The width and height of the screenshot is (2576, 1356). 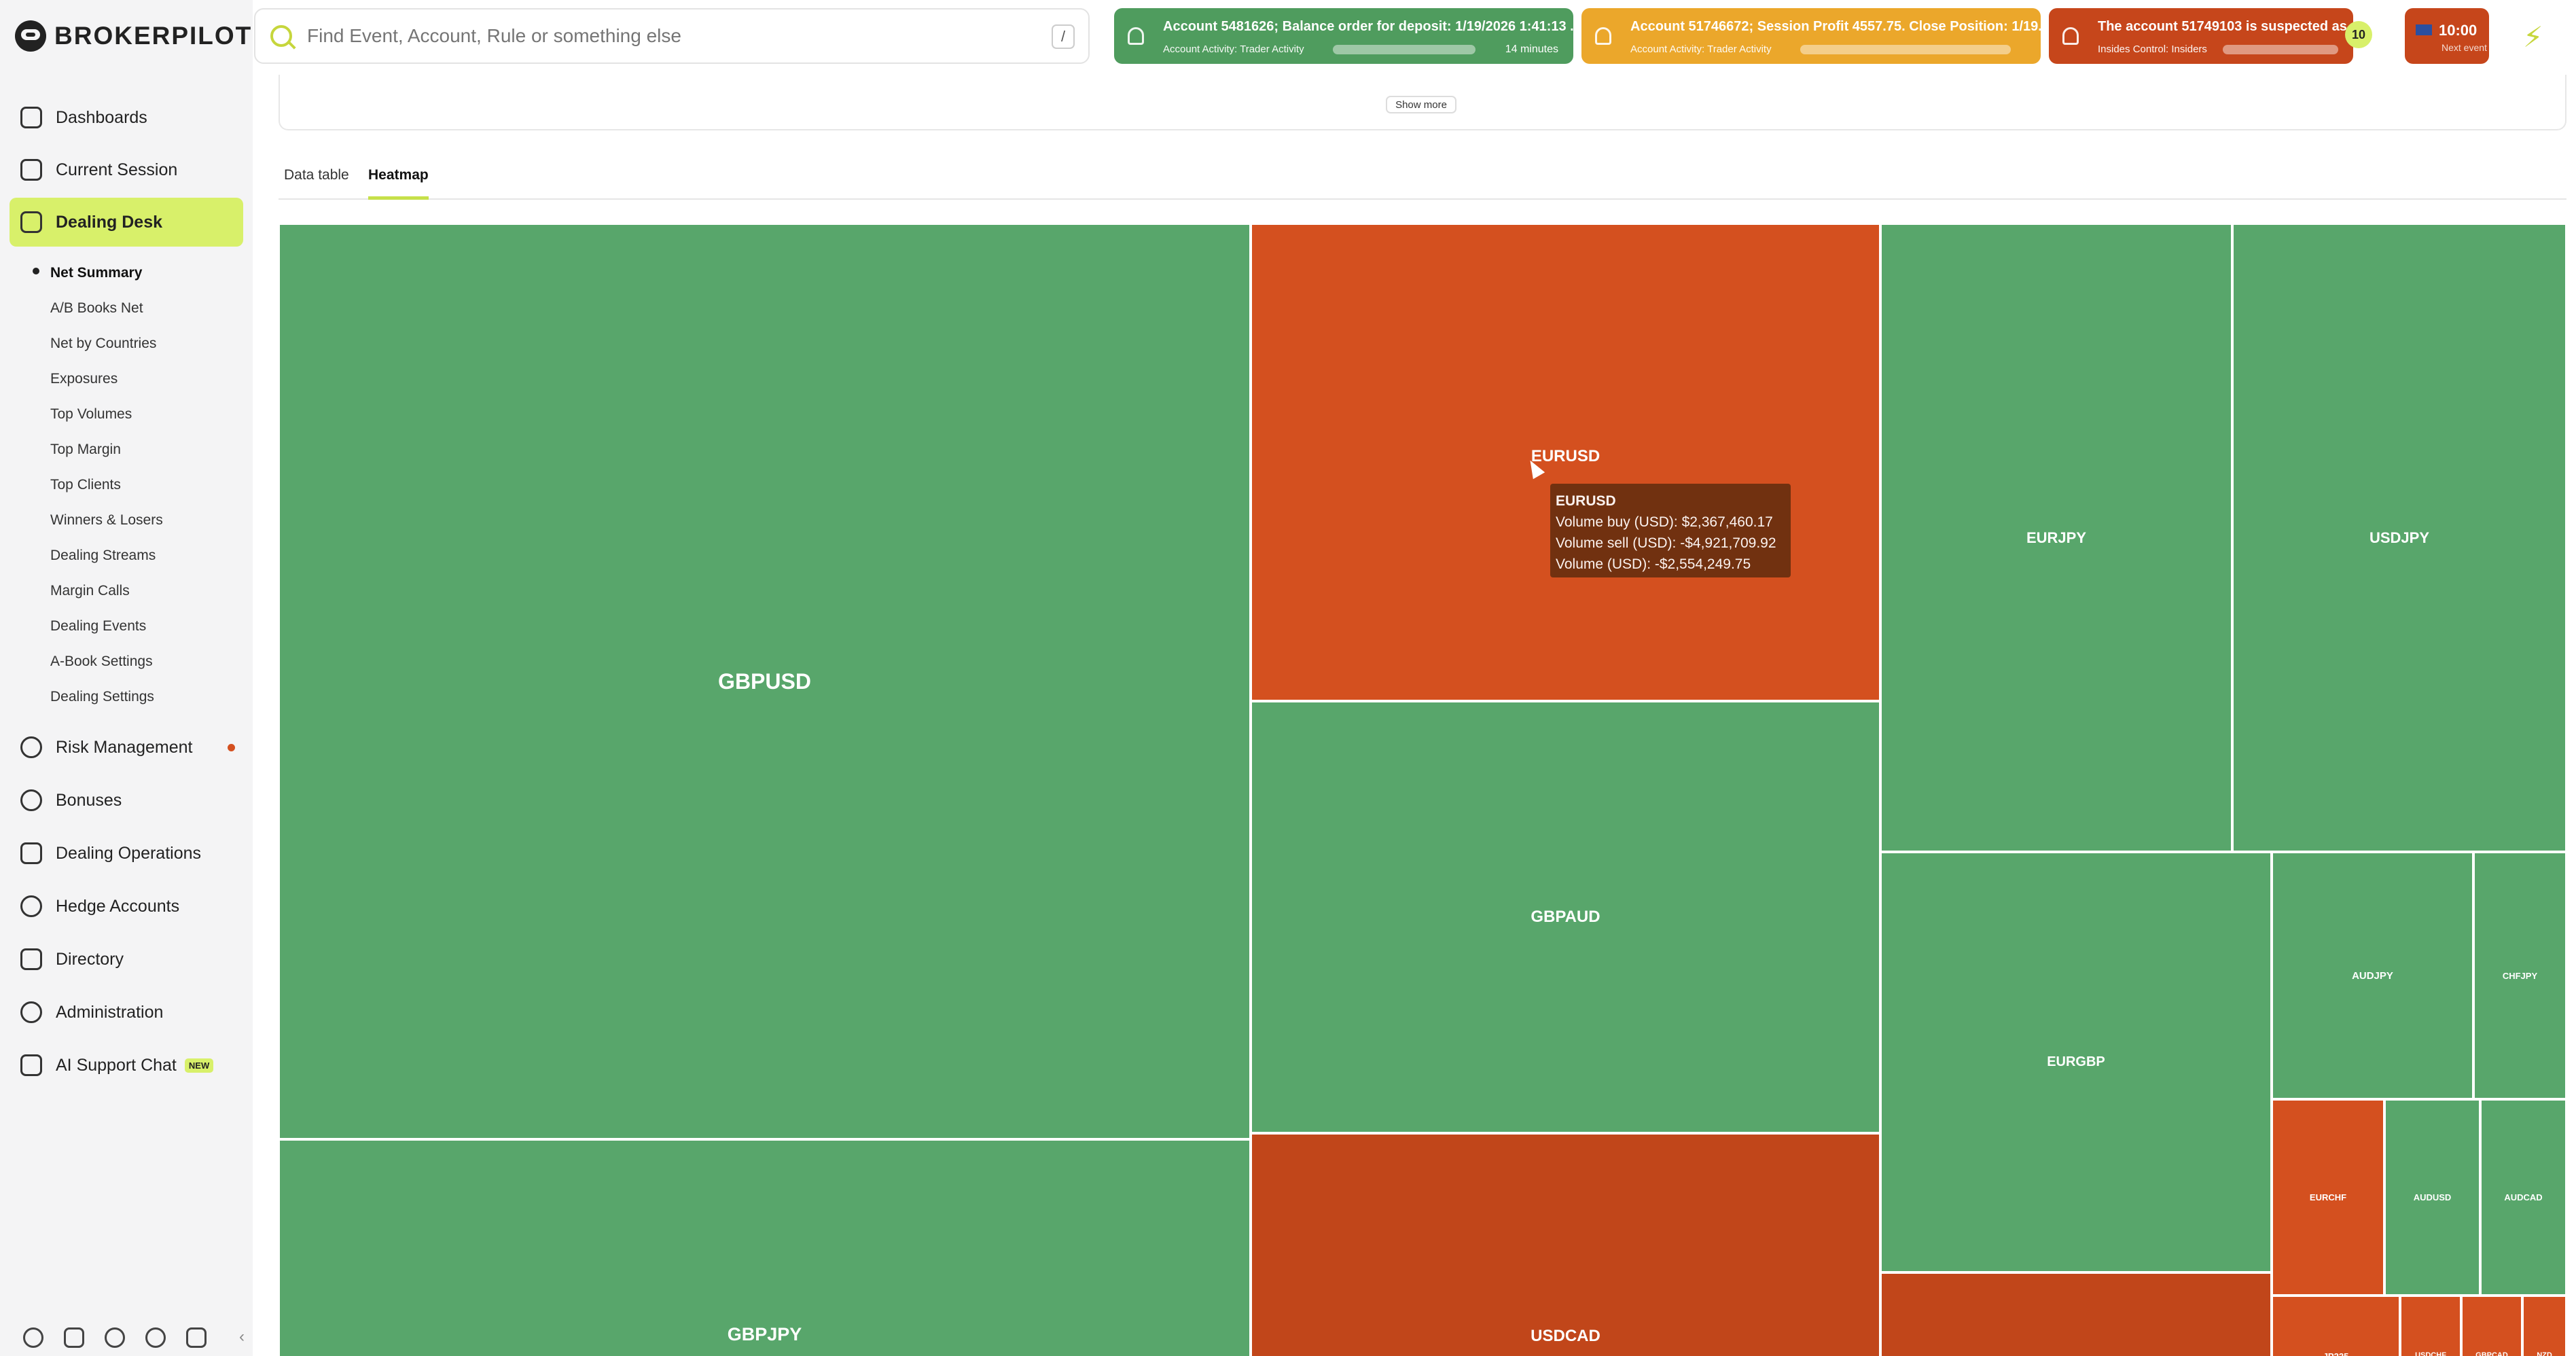 I want to click on risk-icon, so click(x=31, y=747).